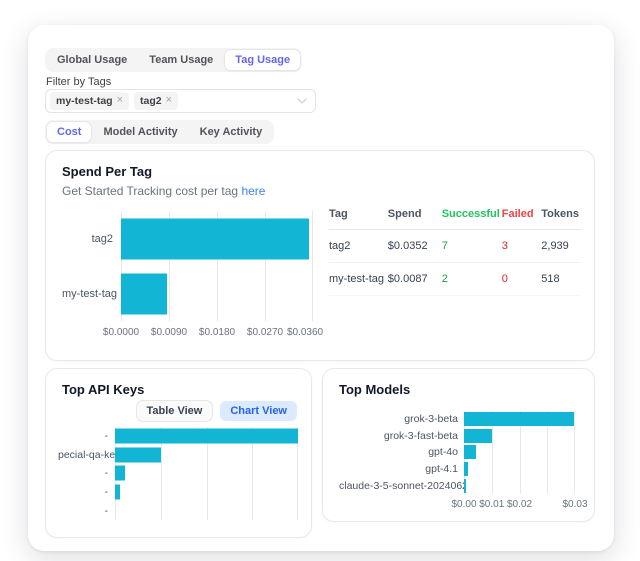 This screenshot has height=561, width=640. I want to click on view-tabs: Cost Model Activity Key Activity, so click(160, 132).